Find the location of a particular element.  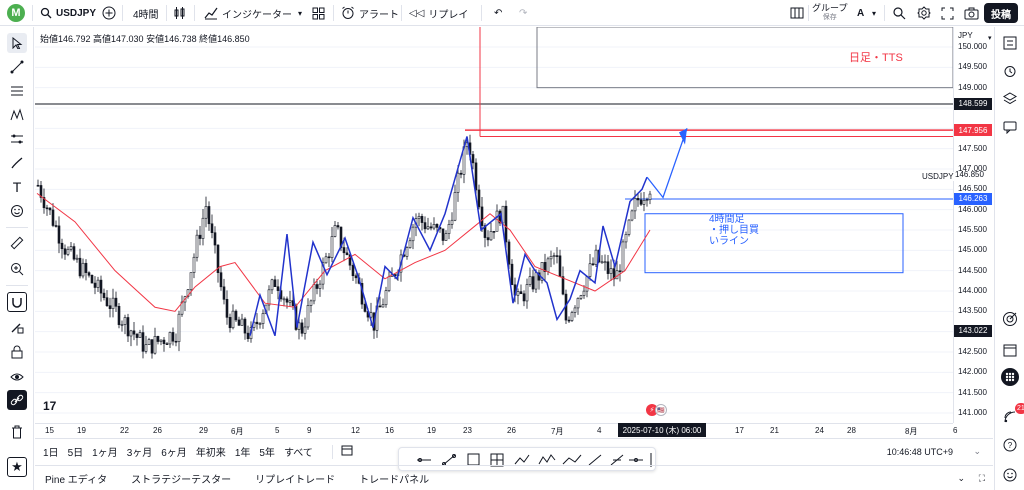

post-button: 投稿 is located at coordinates (1001, 13).